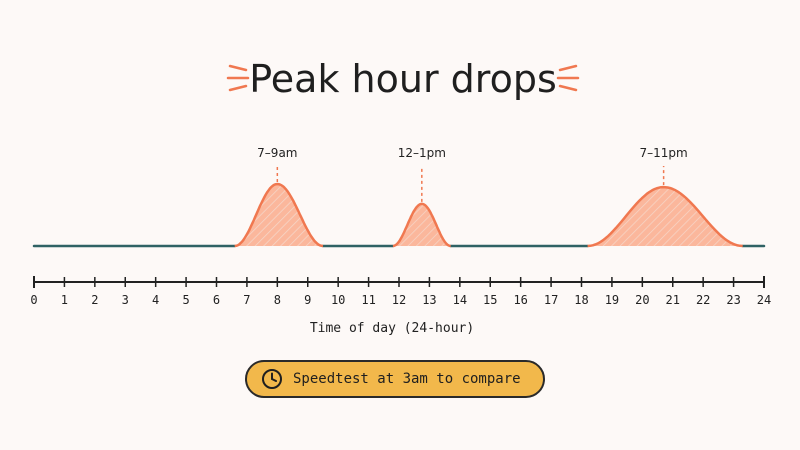 This screenshot has width=800, height=450. I want to click on peak-label-1: 7–9am, so click(277, 153).